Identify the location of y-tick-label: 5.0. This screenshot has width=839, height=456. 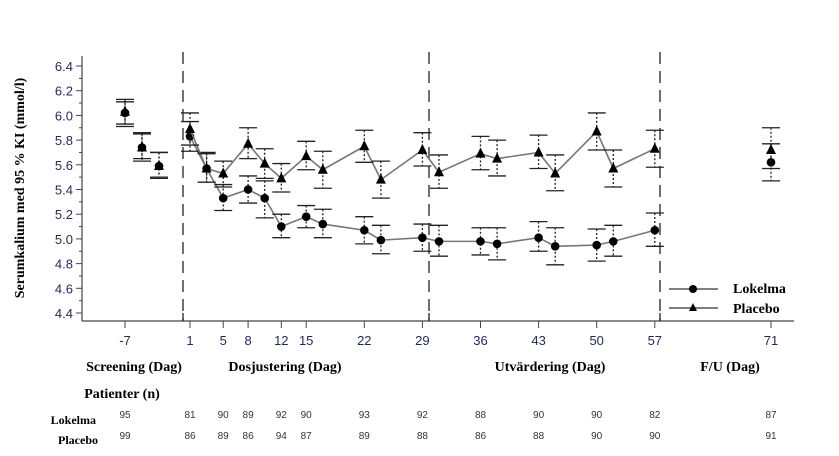
(64, 239).